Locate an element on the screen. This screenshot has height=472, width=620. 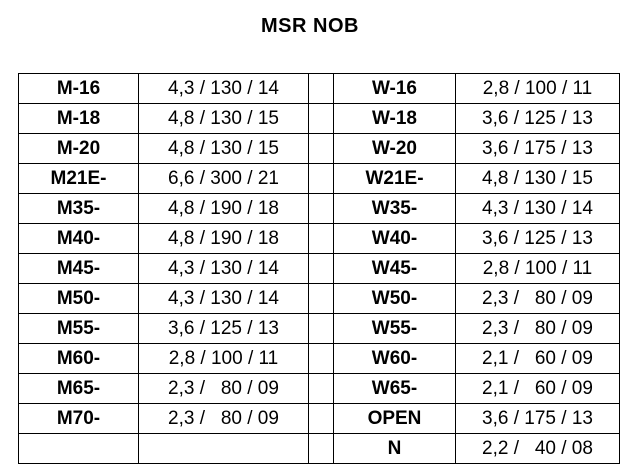
table-row: M-20 4,8 / 130 / 15 W-20 3,6 / 175 / 13 is located at coordinates (319, 148).